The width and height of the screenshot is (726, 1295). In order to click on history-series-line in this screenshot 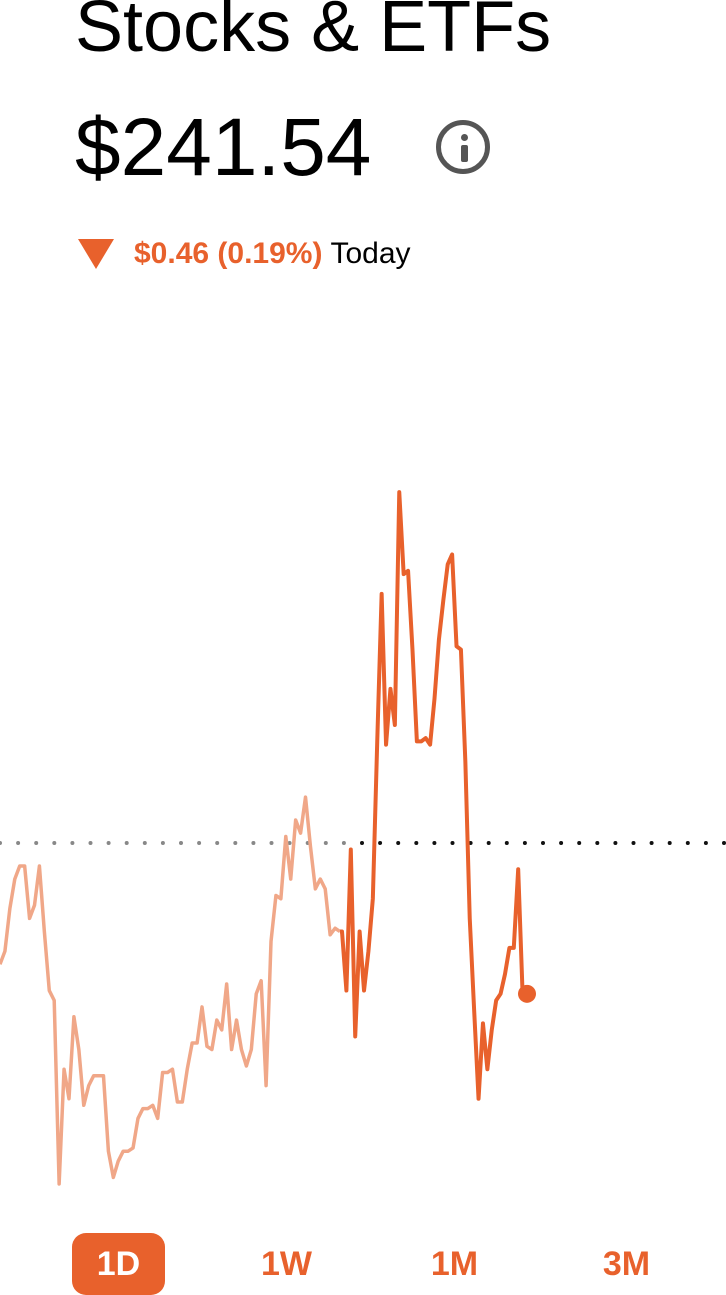, I will do `click(170, 990)`.